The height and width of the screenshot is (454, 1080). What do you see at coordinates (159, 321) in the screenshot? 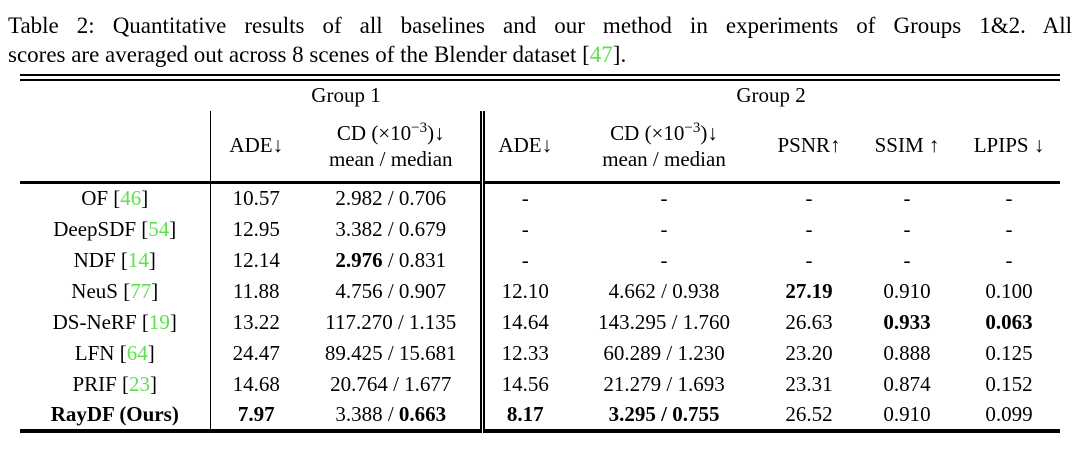
I see `citation-ref: 19` at bounding box center [159, 321].